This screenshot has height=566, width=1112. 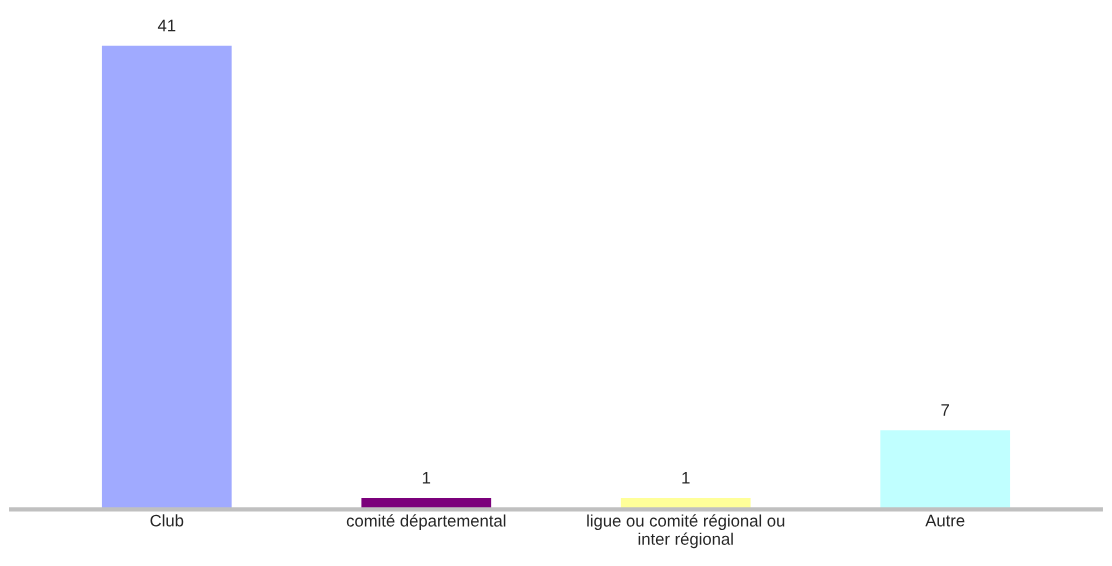 What do you see at coordinates (166, 25) in the screenshot?
I see `data-label: 41` at bounding box center [166, 25].